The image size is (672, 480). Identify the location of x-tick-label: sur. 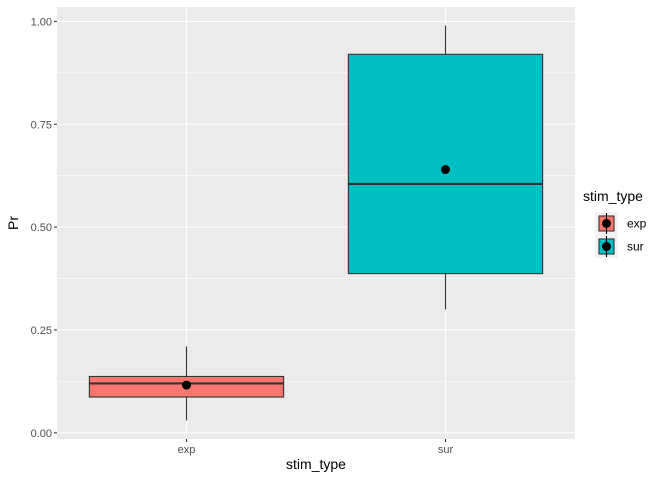
(446, 450).